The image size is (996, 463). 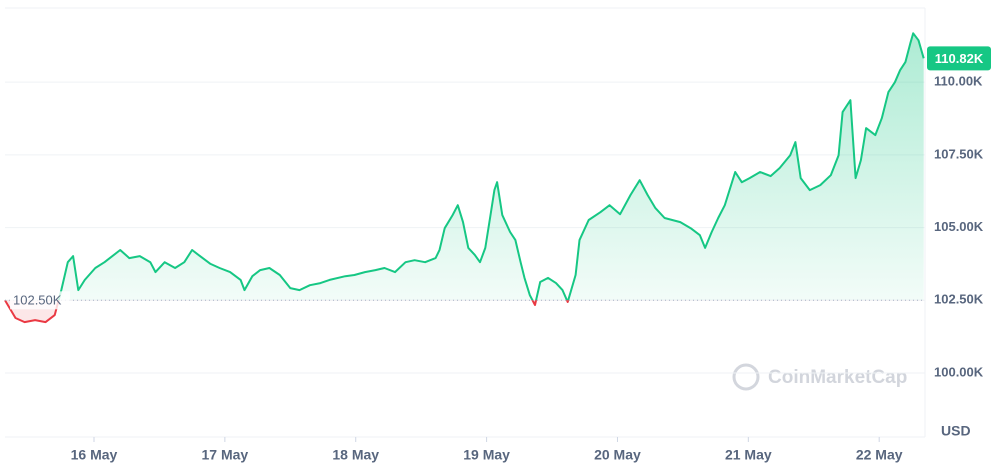 What do you see at coordinates (837, 377) in the screenshot?
I see `watermark-text: CoinMarketCap` at bounding box center [837, 377].